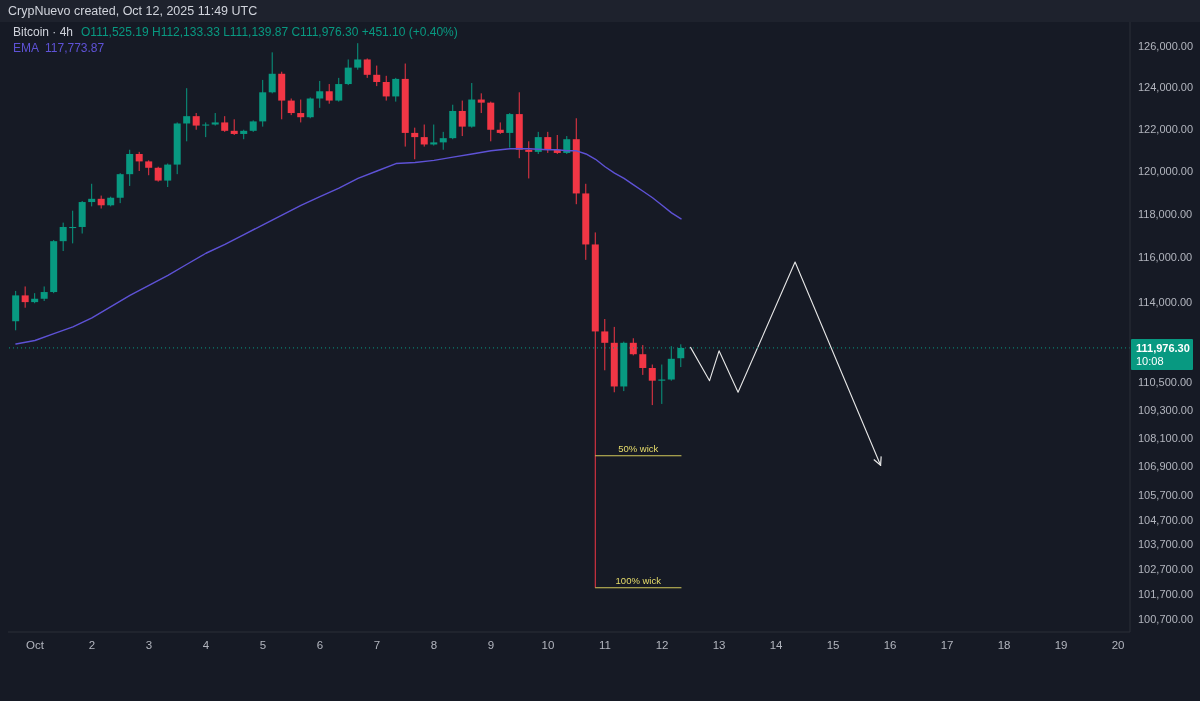 The image size is (1200, 701). Describe the element at coordinates (26, 48) in the screenshot. I see `text: EMA` at that location.